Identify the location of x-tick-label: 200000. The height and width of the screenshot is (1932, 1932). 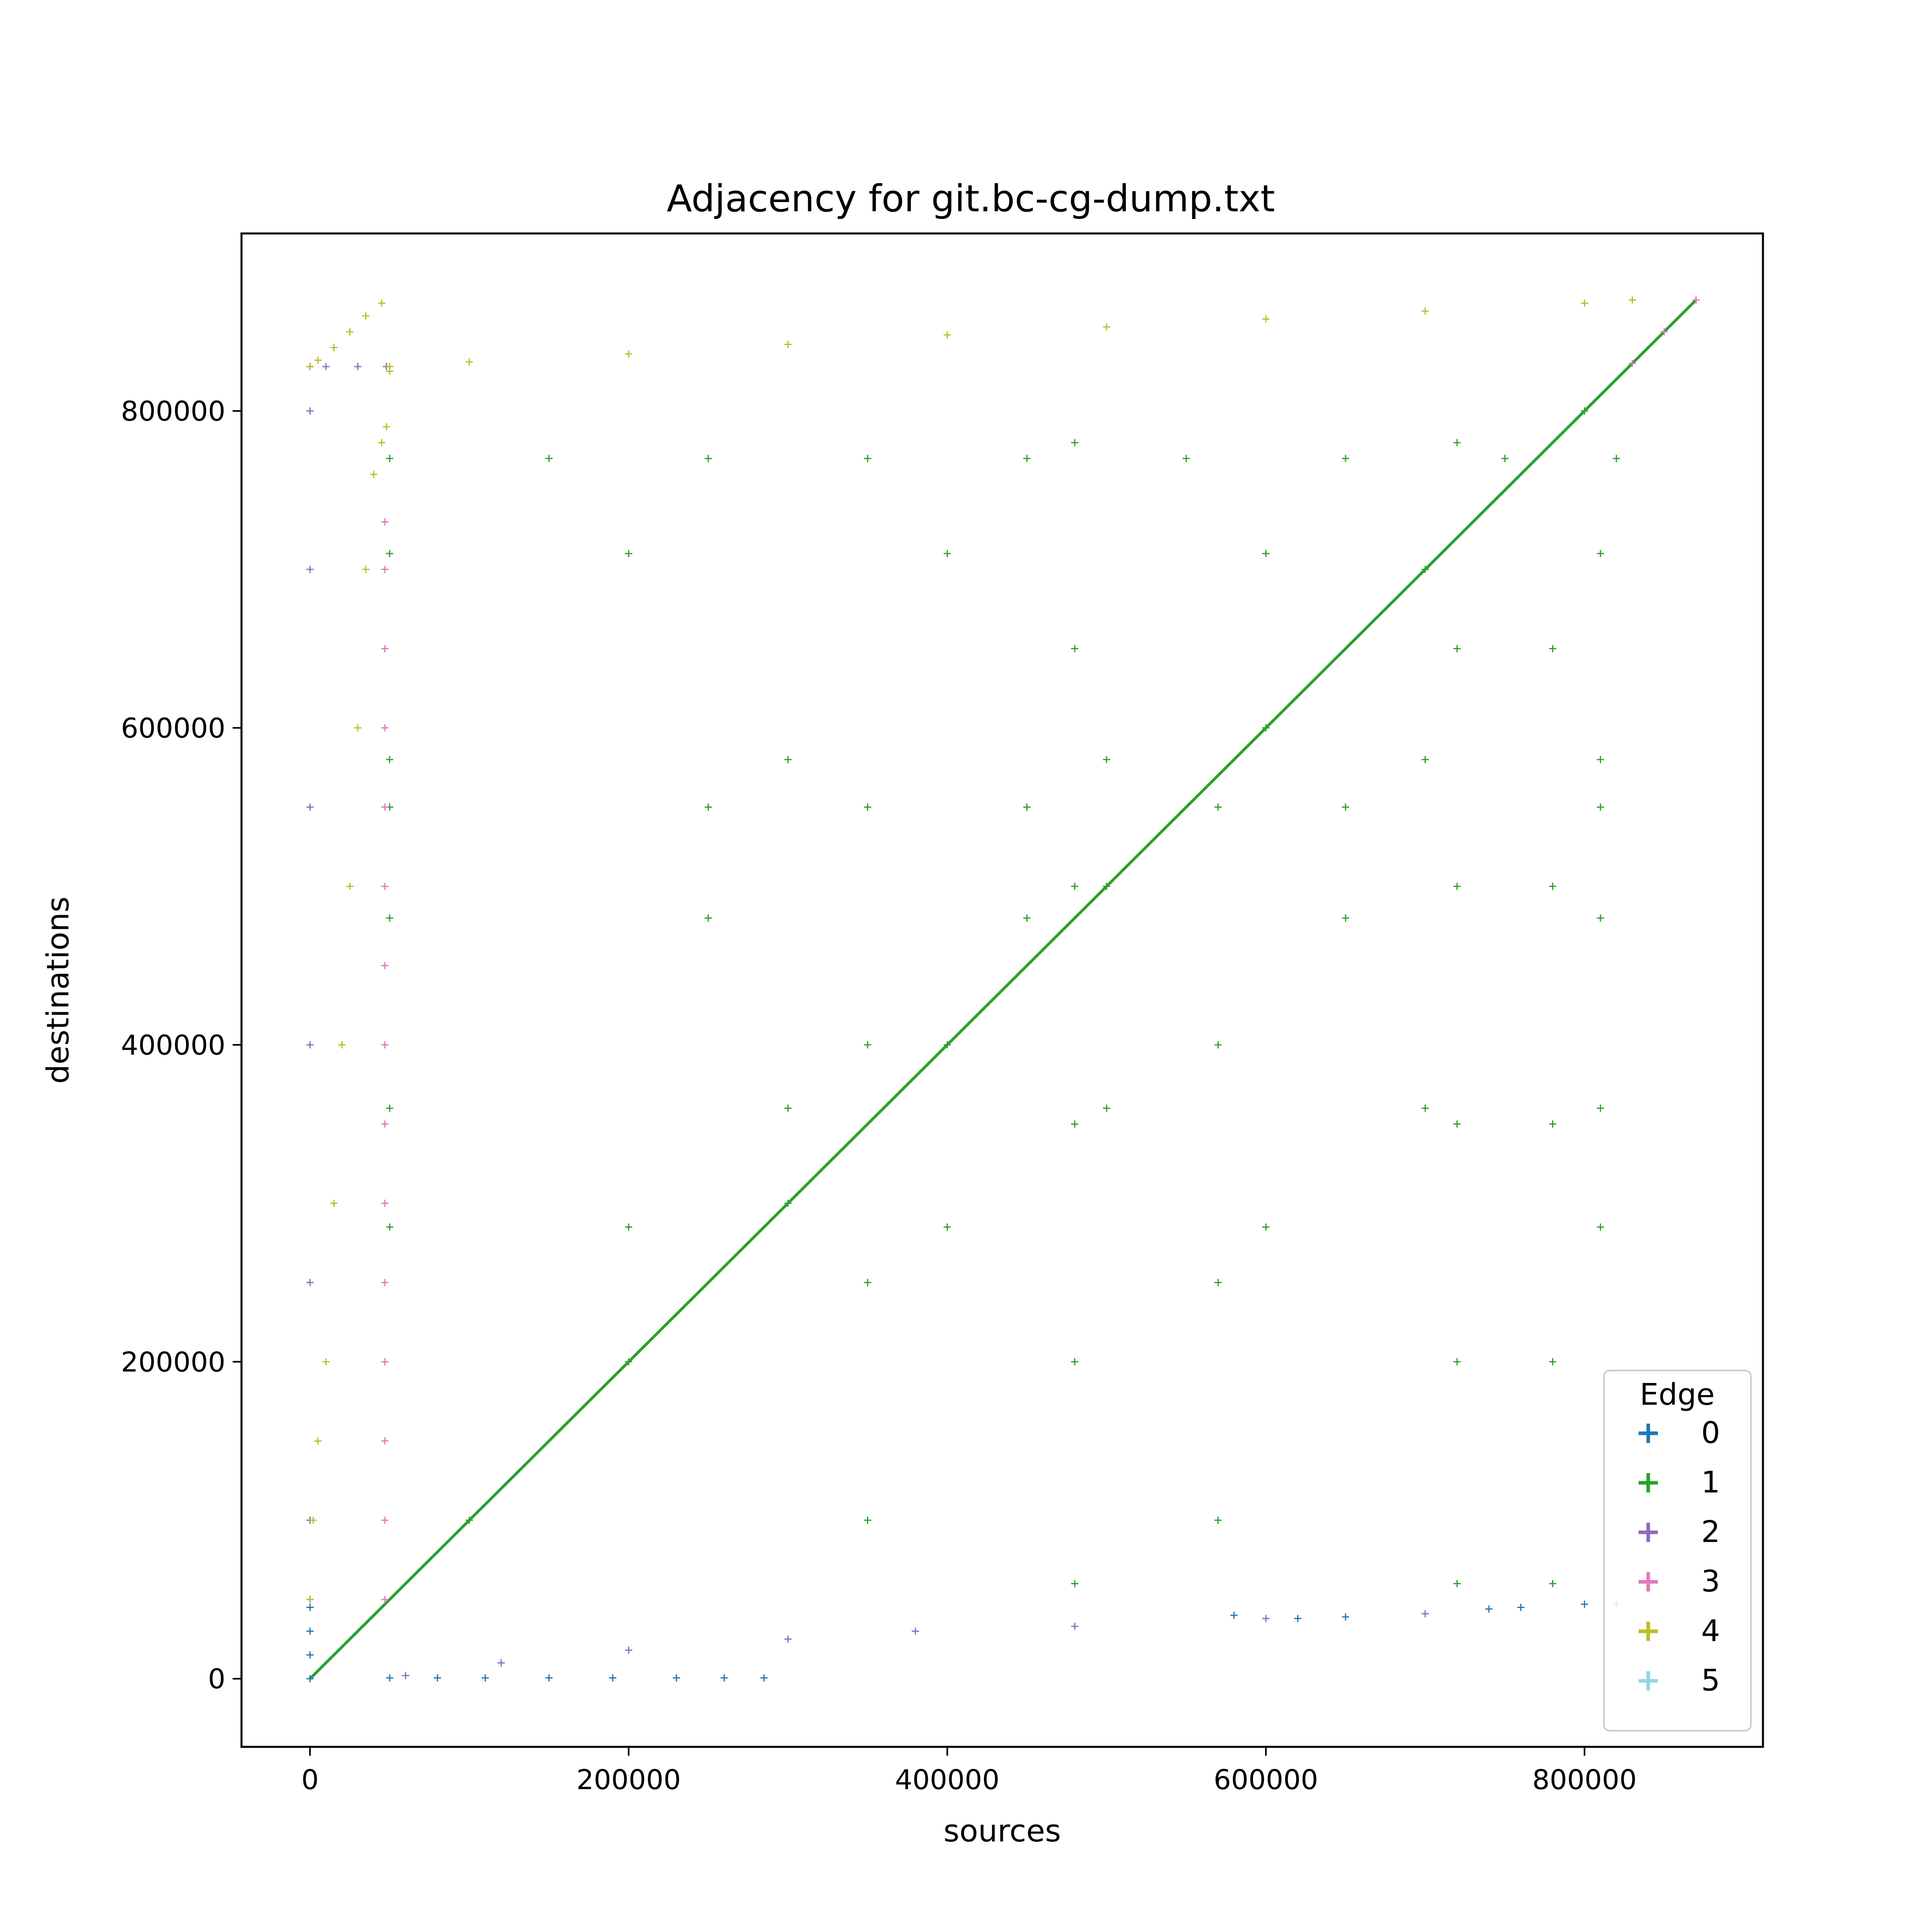
(628, 1780).